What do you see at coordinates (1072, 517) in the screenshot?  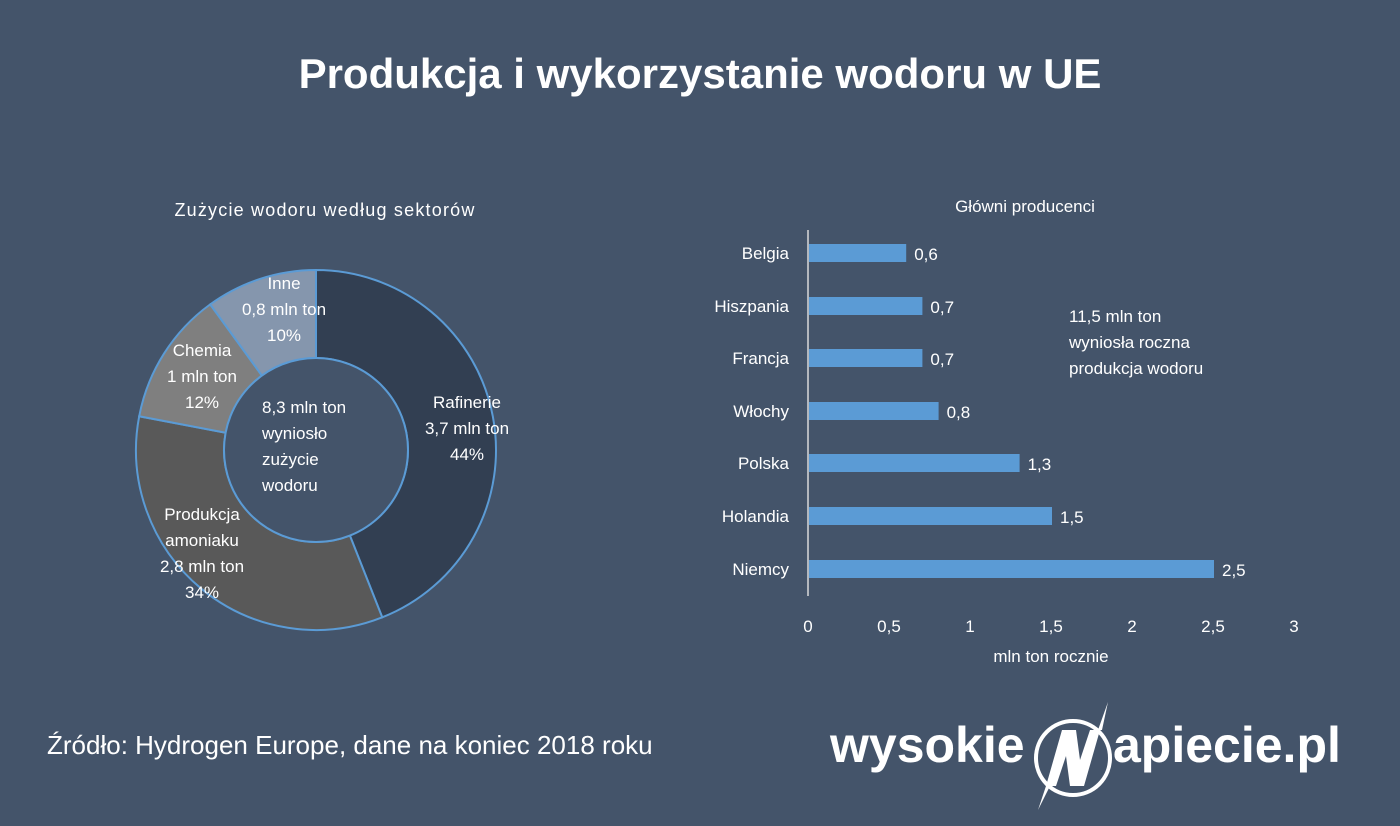 I see `value-label: 1,5` at bounding box center [1072, 517].